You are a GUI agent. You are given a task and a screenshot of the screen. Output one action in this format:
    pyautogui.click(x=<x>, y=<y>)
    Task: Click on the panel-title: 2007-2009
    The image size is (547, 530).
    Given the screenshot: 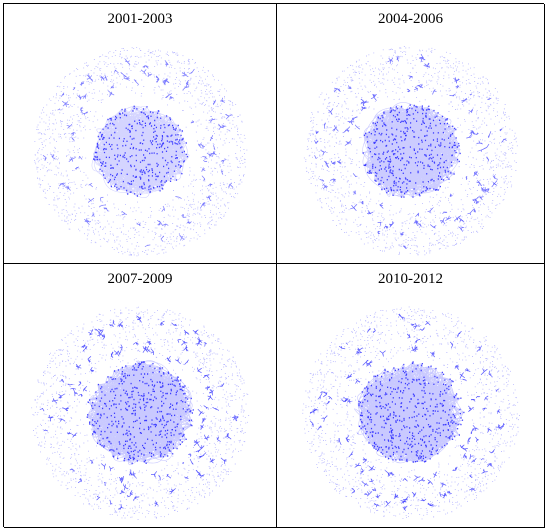 What is the action you would take?
    pyautogui.click(x=140, y=279)
    